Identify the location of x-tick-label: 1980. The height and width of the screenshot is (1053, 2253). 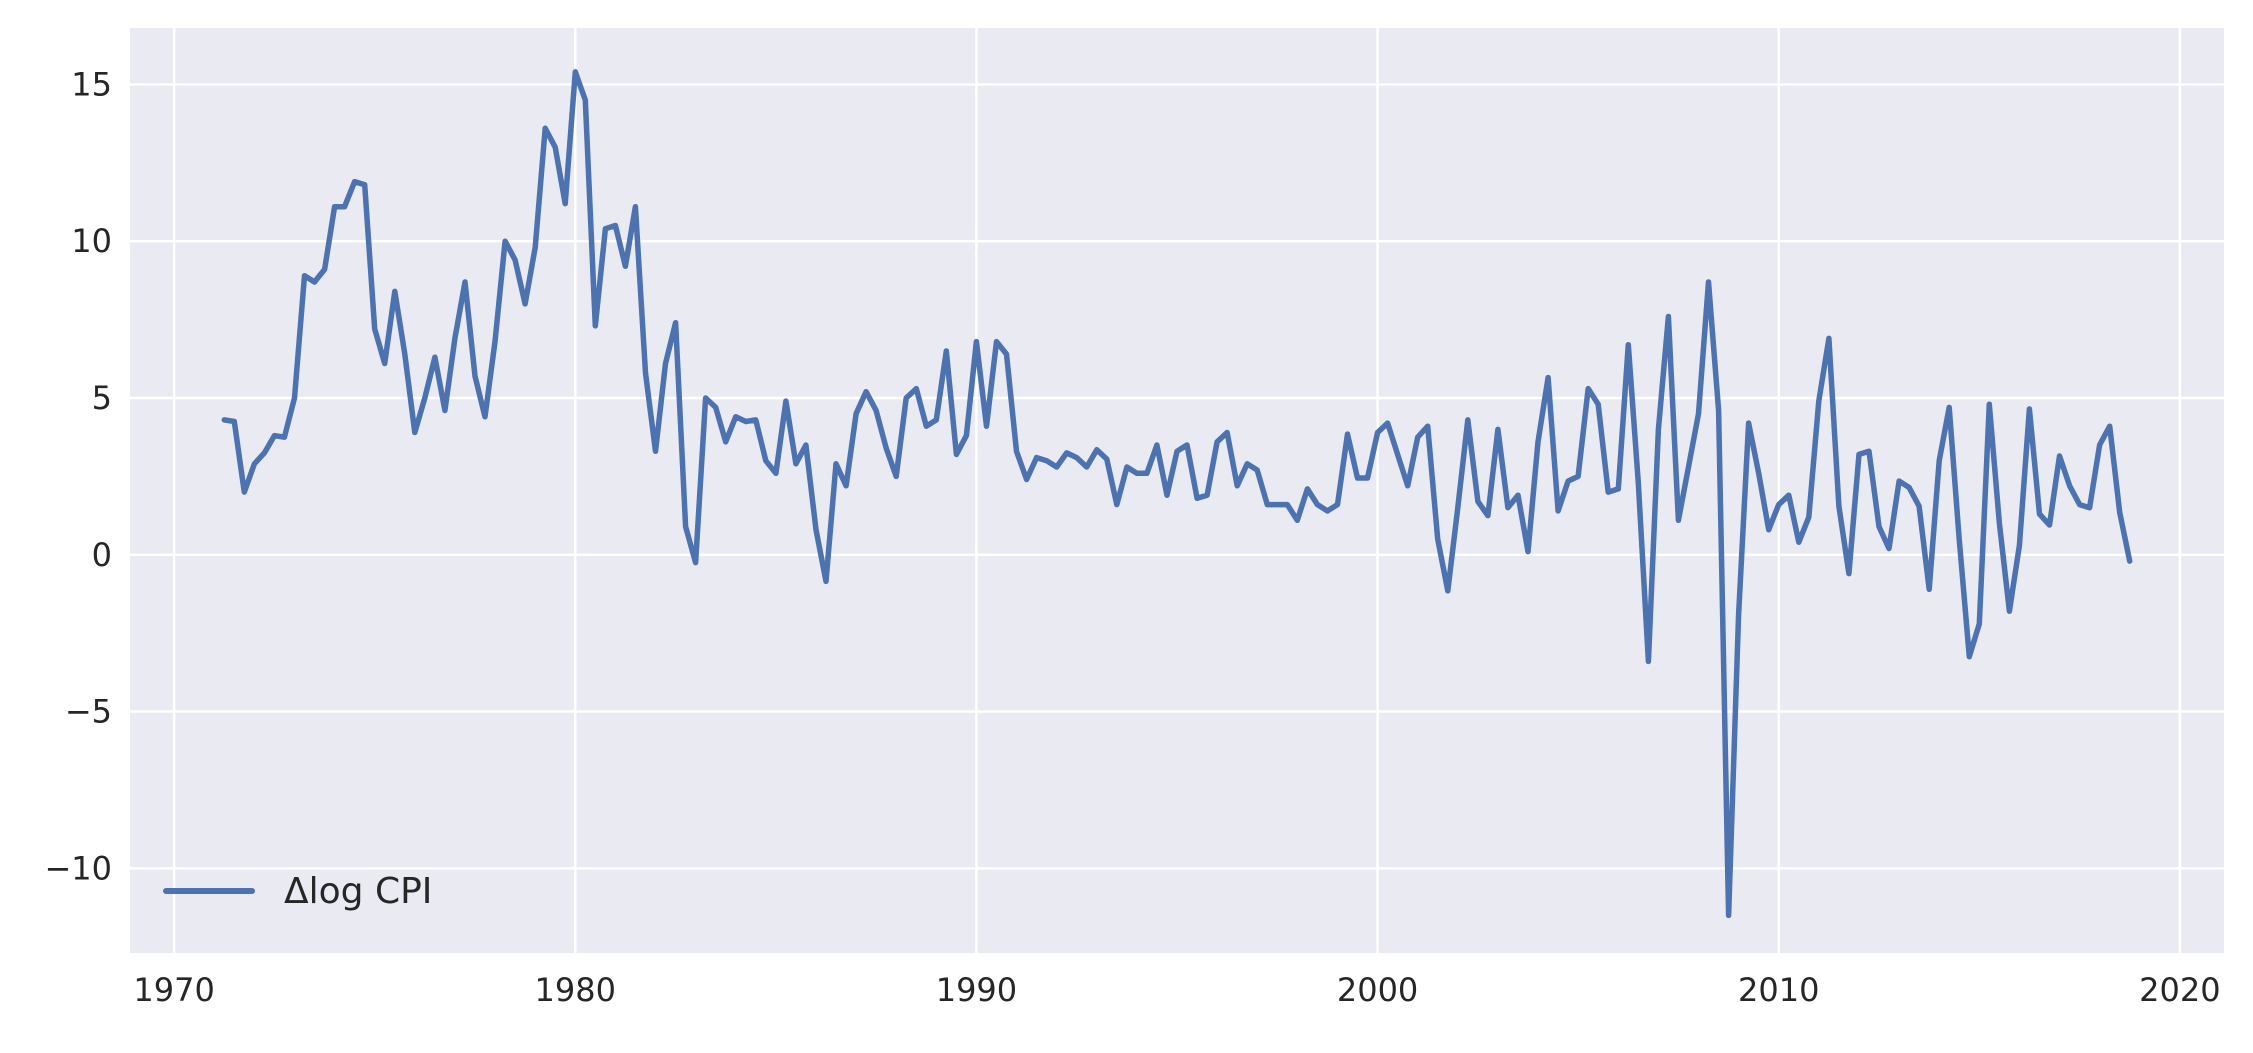
(575, 990).